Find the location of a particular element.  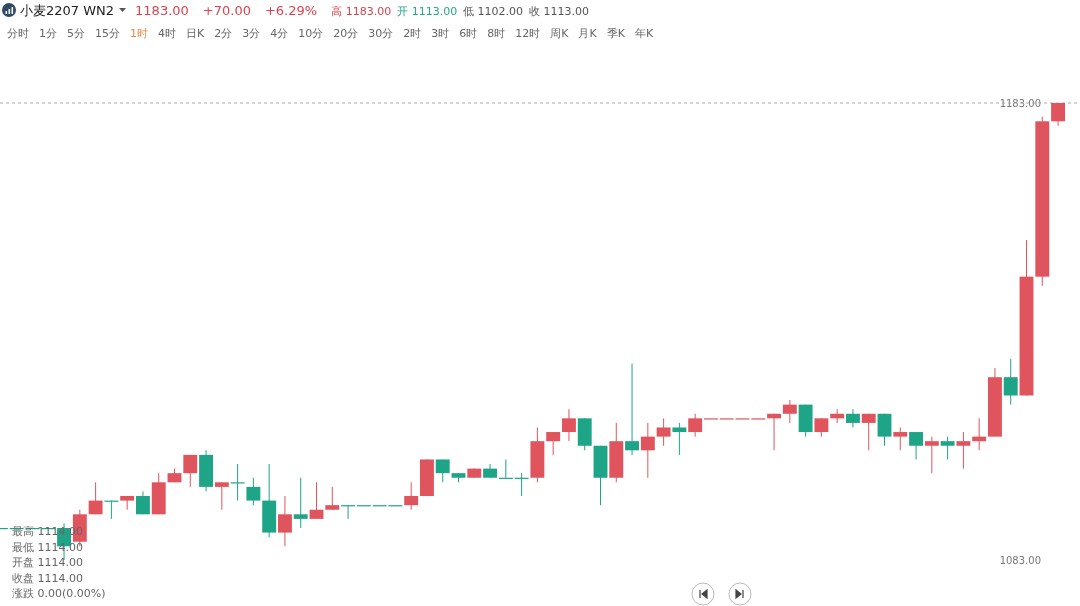

text: 分时 is located at coordinates (18, 33).